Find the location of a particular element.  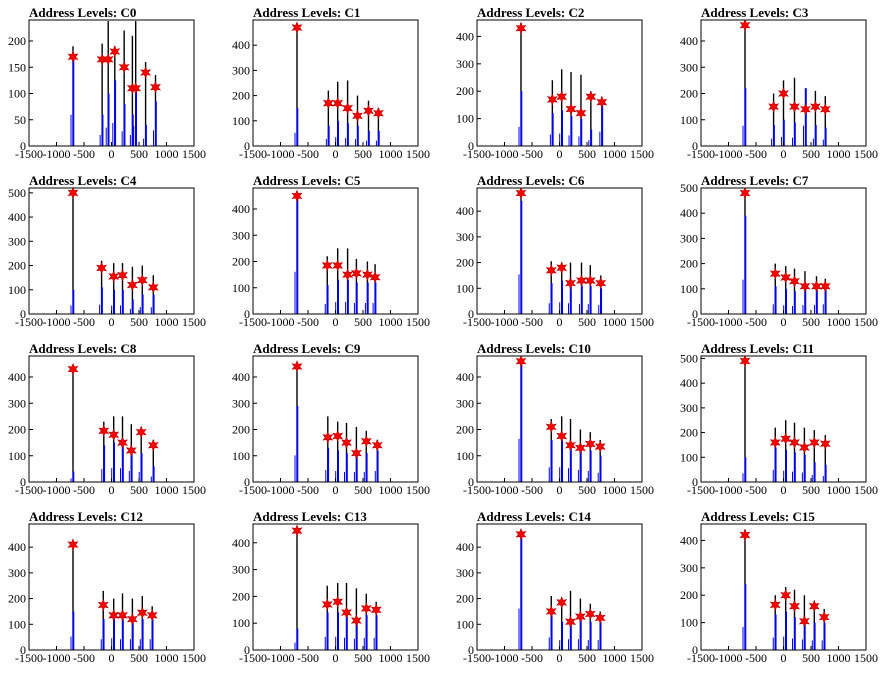

y-tick-label: 500 is located at coordinates (17, 193).